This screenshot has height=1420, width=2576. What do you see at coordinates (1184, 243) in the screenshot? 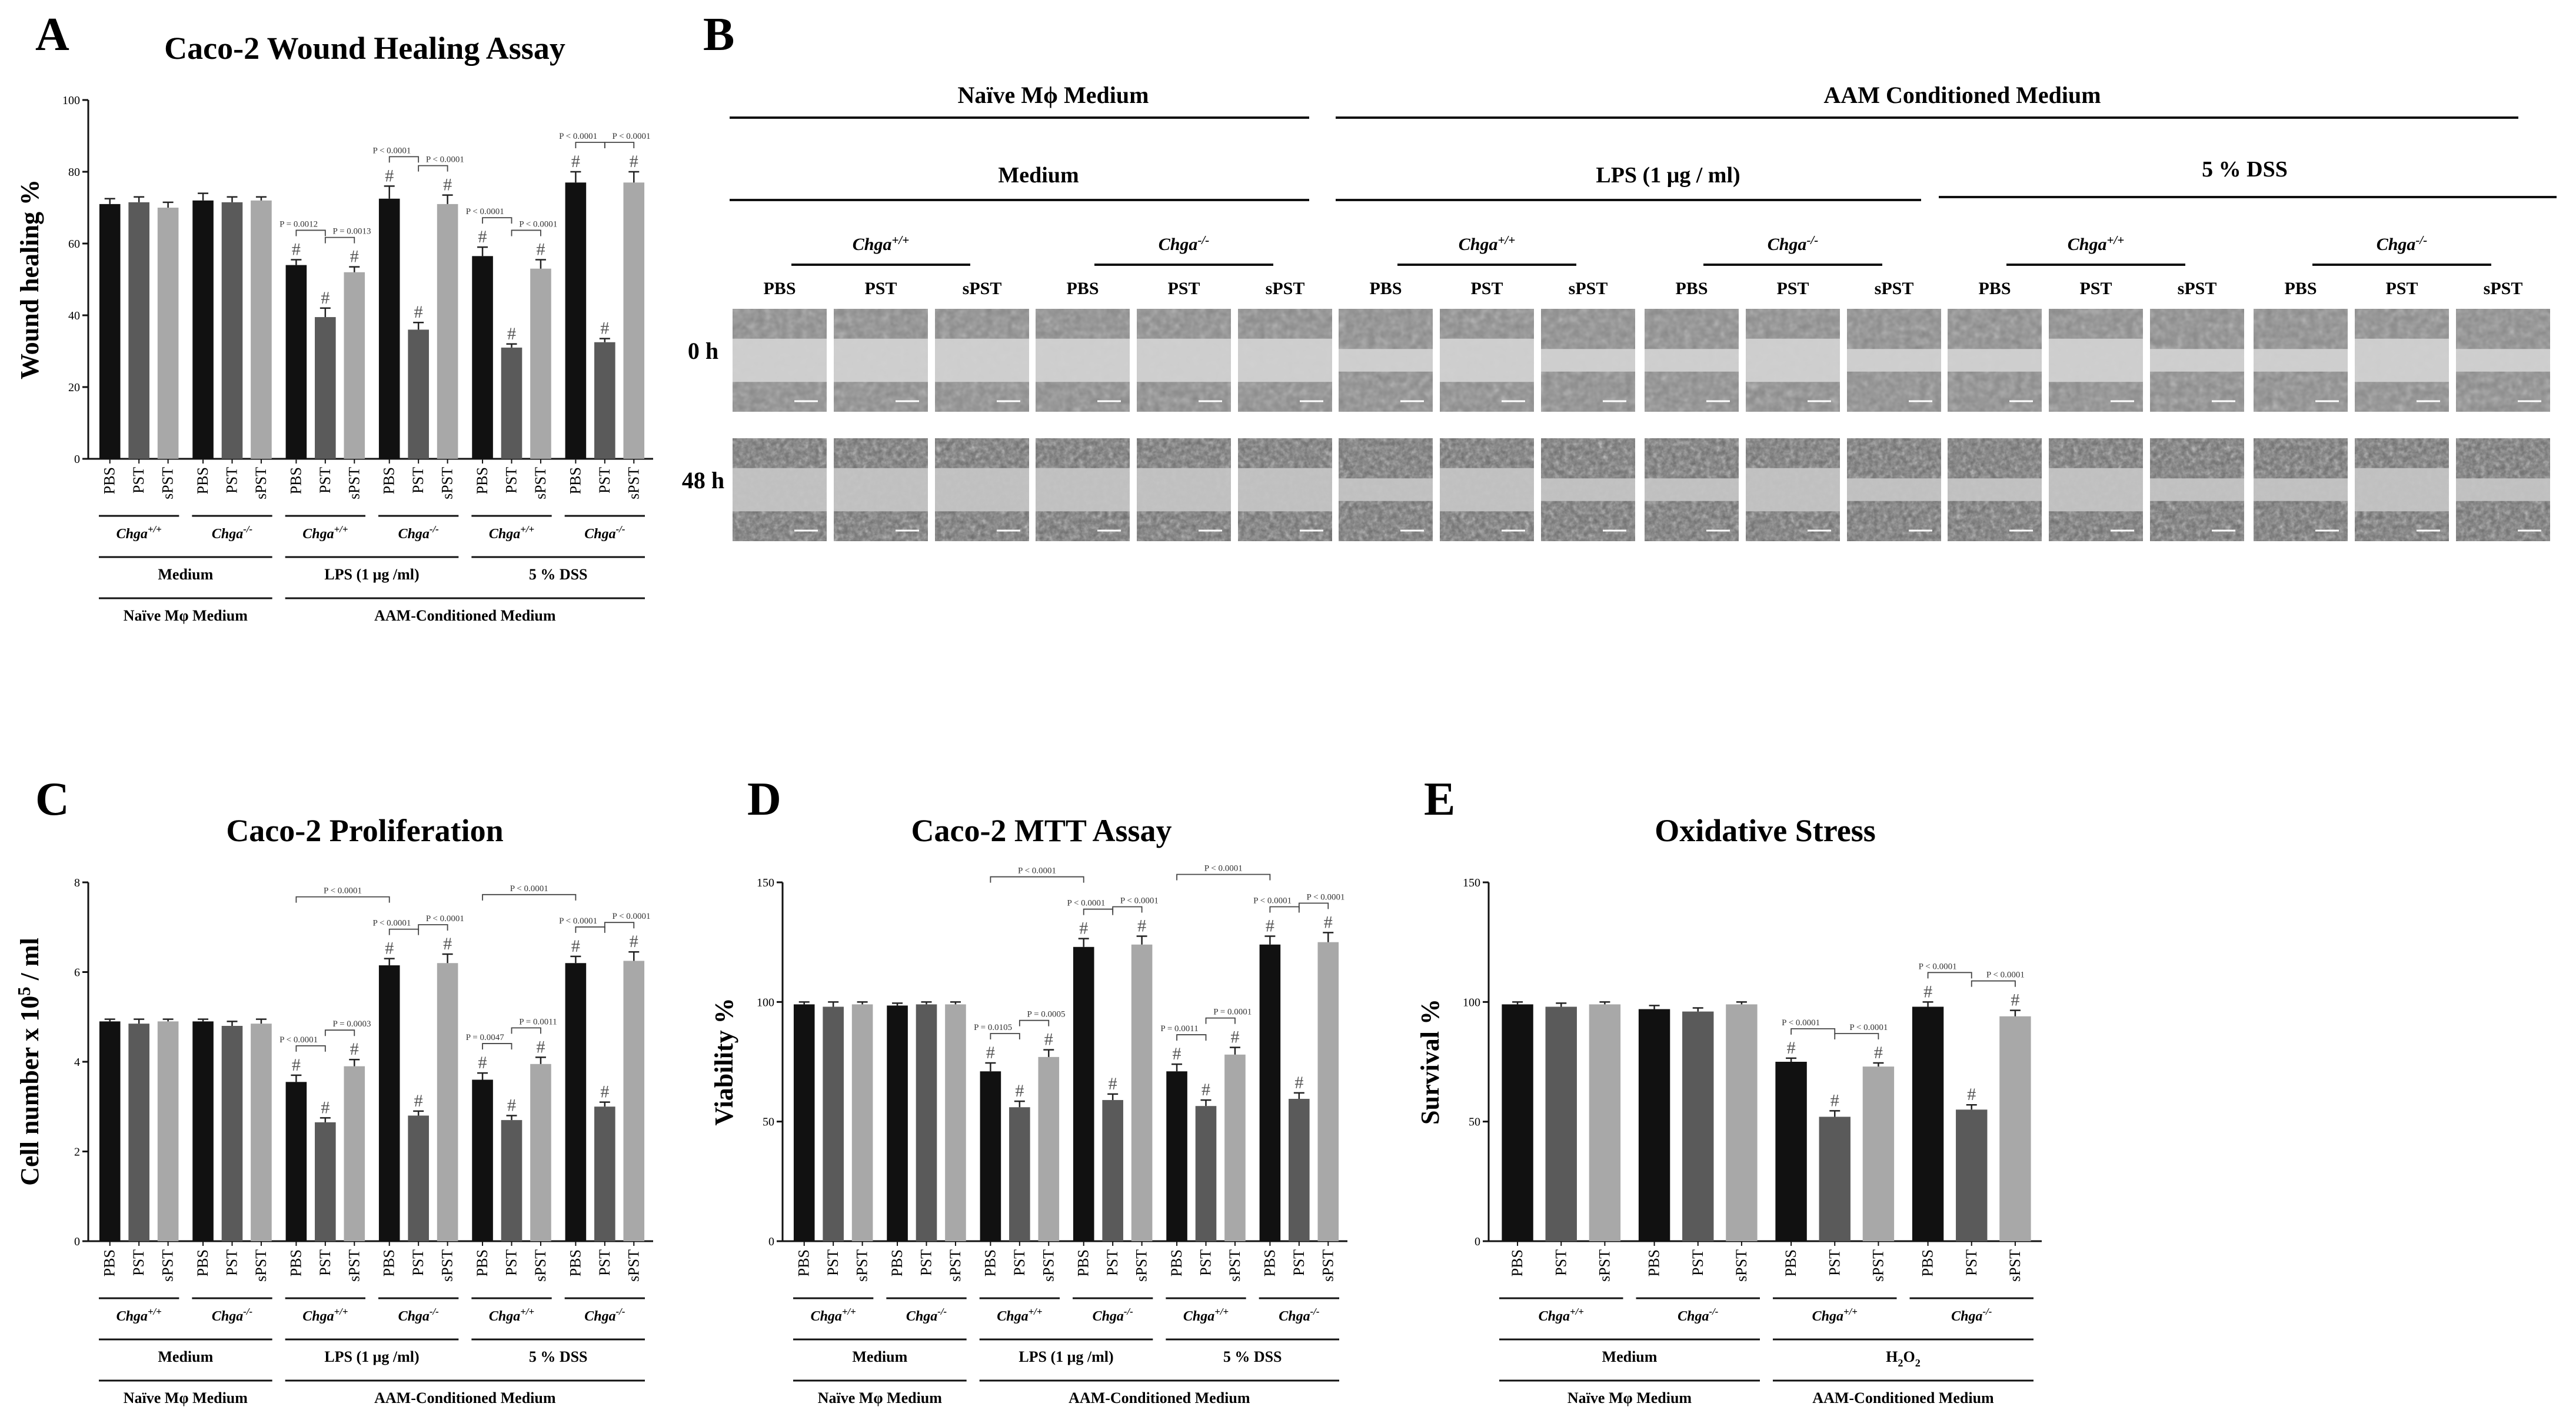
I see `panel-b-genotype-1: Chga-/-` at bounding box center [1184, 243].